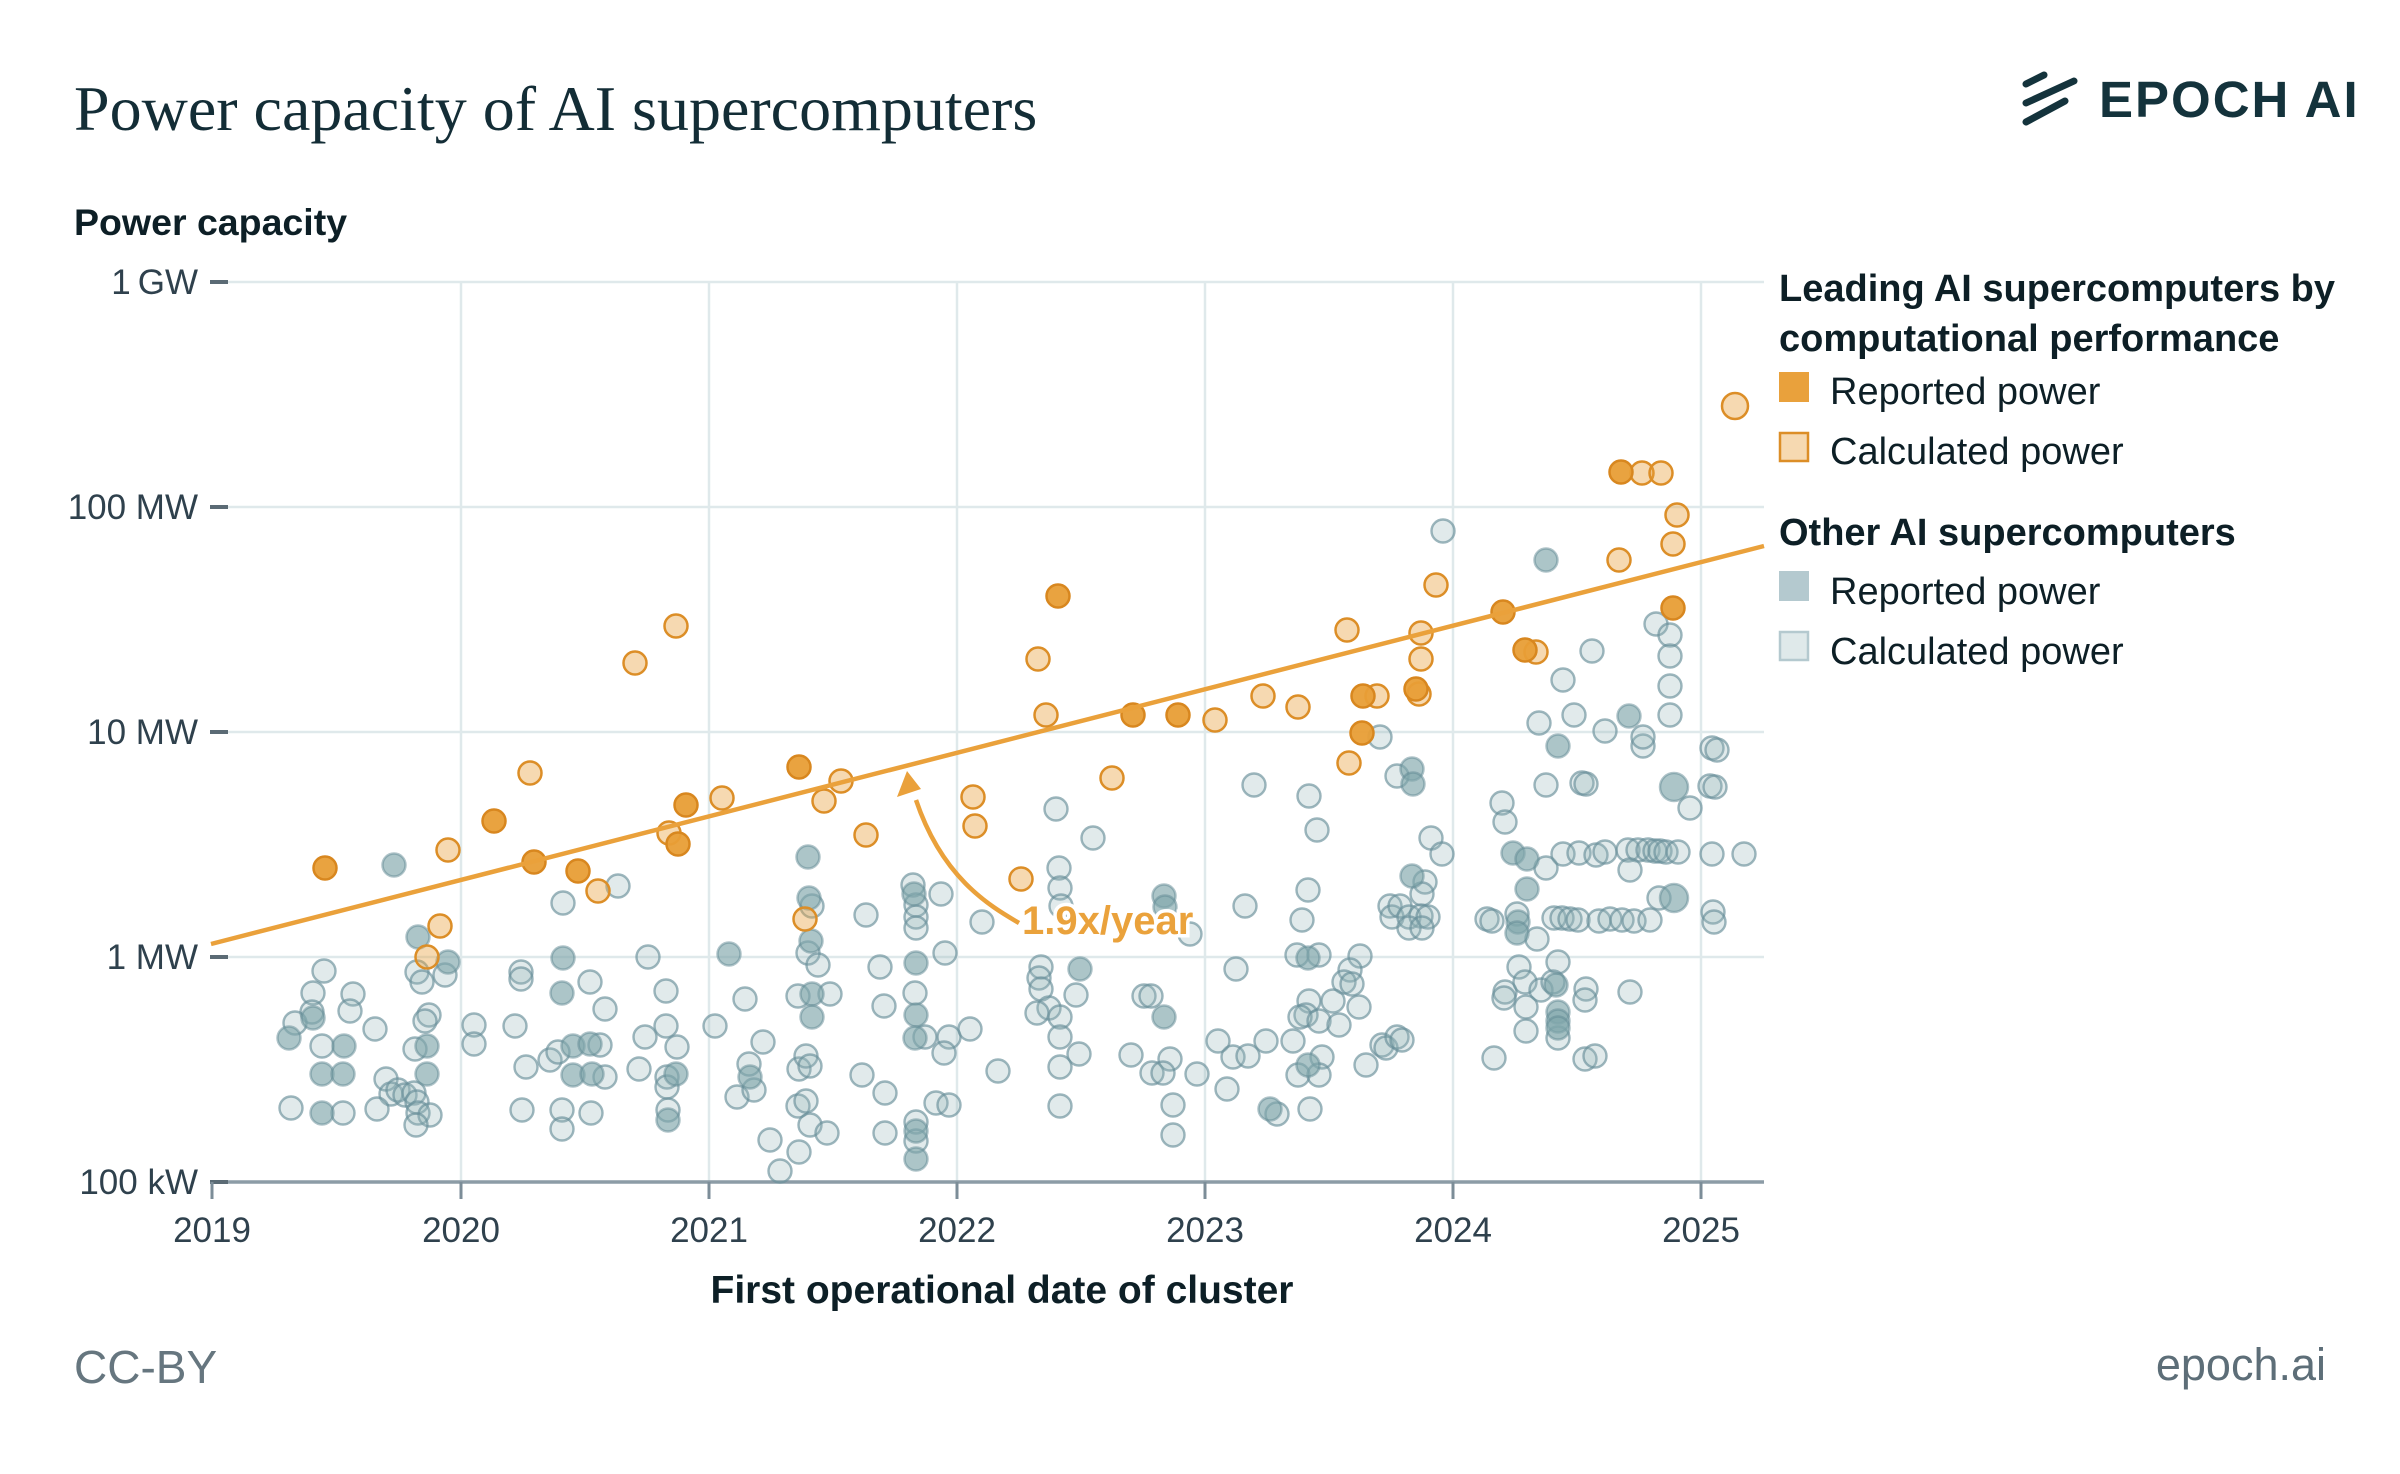 The image size is (2400, 1474). What do you see at coordinates (138, 1182) in the screenshot?
I see `svg-text: 100 kW` at bounding box center [138, 1182].